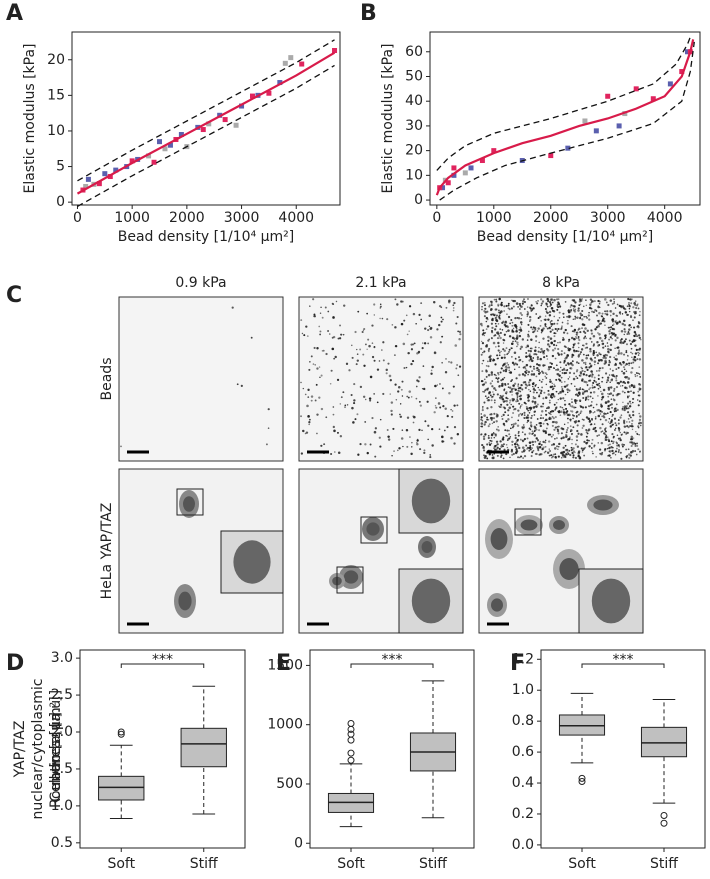 The image size is (710, 879). What do you see at coordinates (436, 218) in the screenshot?
I see `x-tick-label: 0` at bounding box center [436, 218].